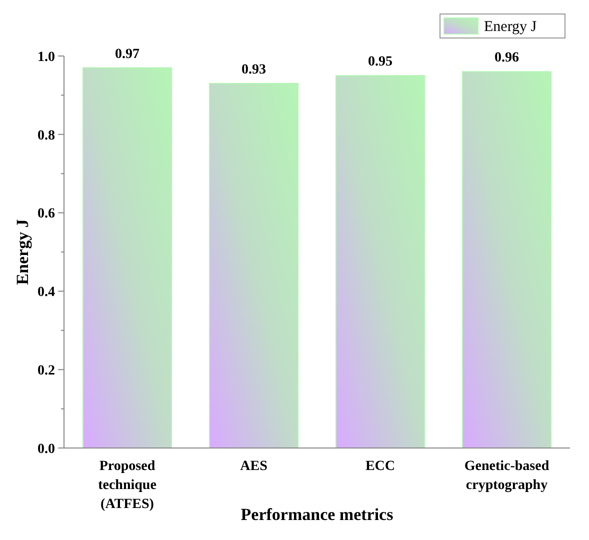 This screenshot has width=589, height=540. What do you see at coordinates (46, 57) in the screenshot?
I see `y-tick-label: 1.0` at bounding box center [46, 57].